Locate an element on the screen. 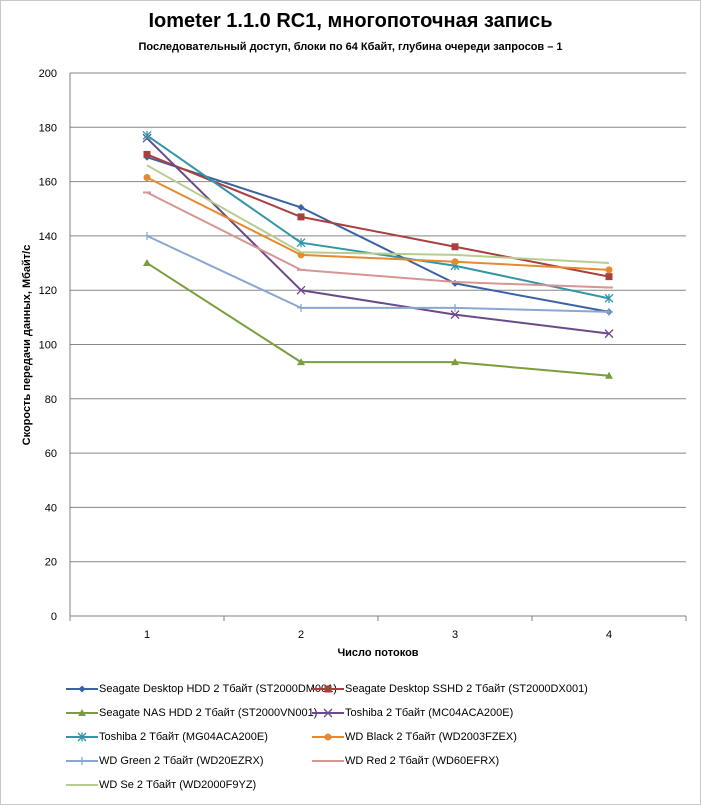 The width and height of the screenshot is (701, 805). x-axis-label: Число потоков is located at coordinates (378, 653).